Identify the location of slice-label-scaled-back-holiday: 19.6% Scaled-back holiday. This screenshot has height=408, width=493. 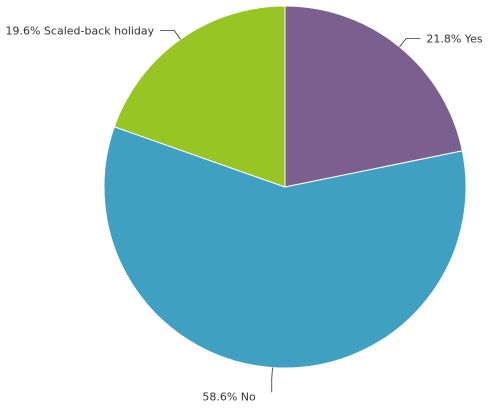
(79, 30).